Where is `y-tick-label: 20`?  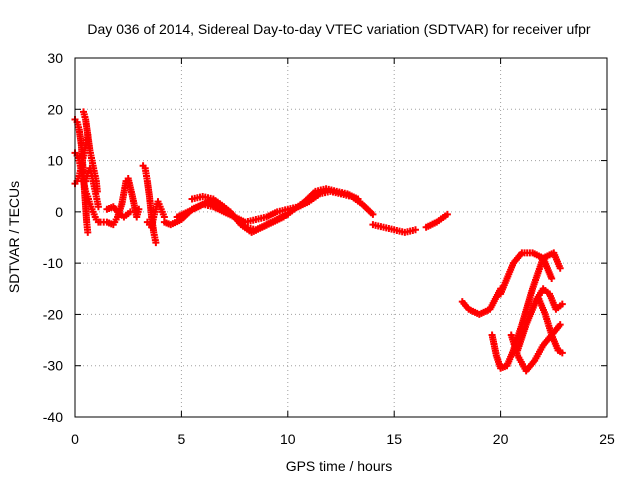 y-tick-label: 20 is located at coordinates (55, 109).